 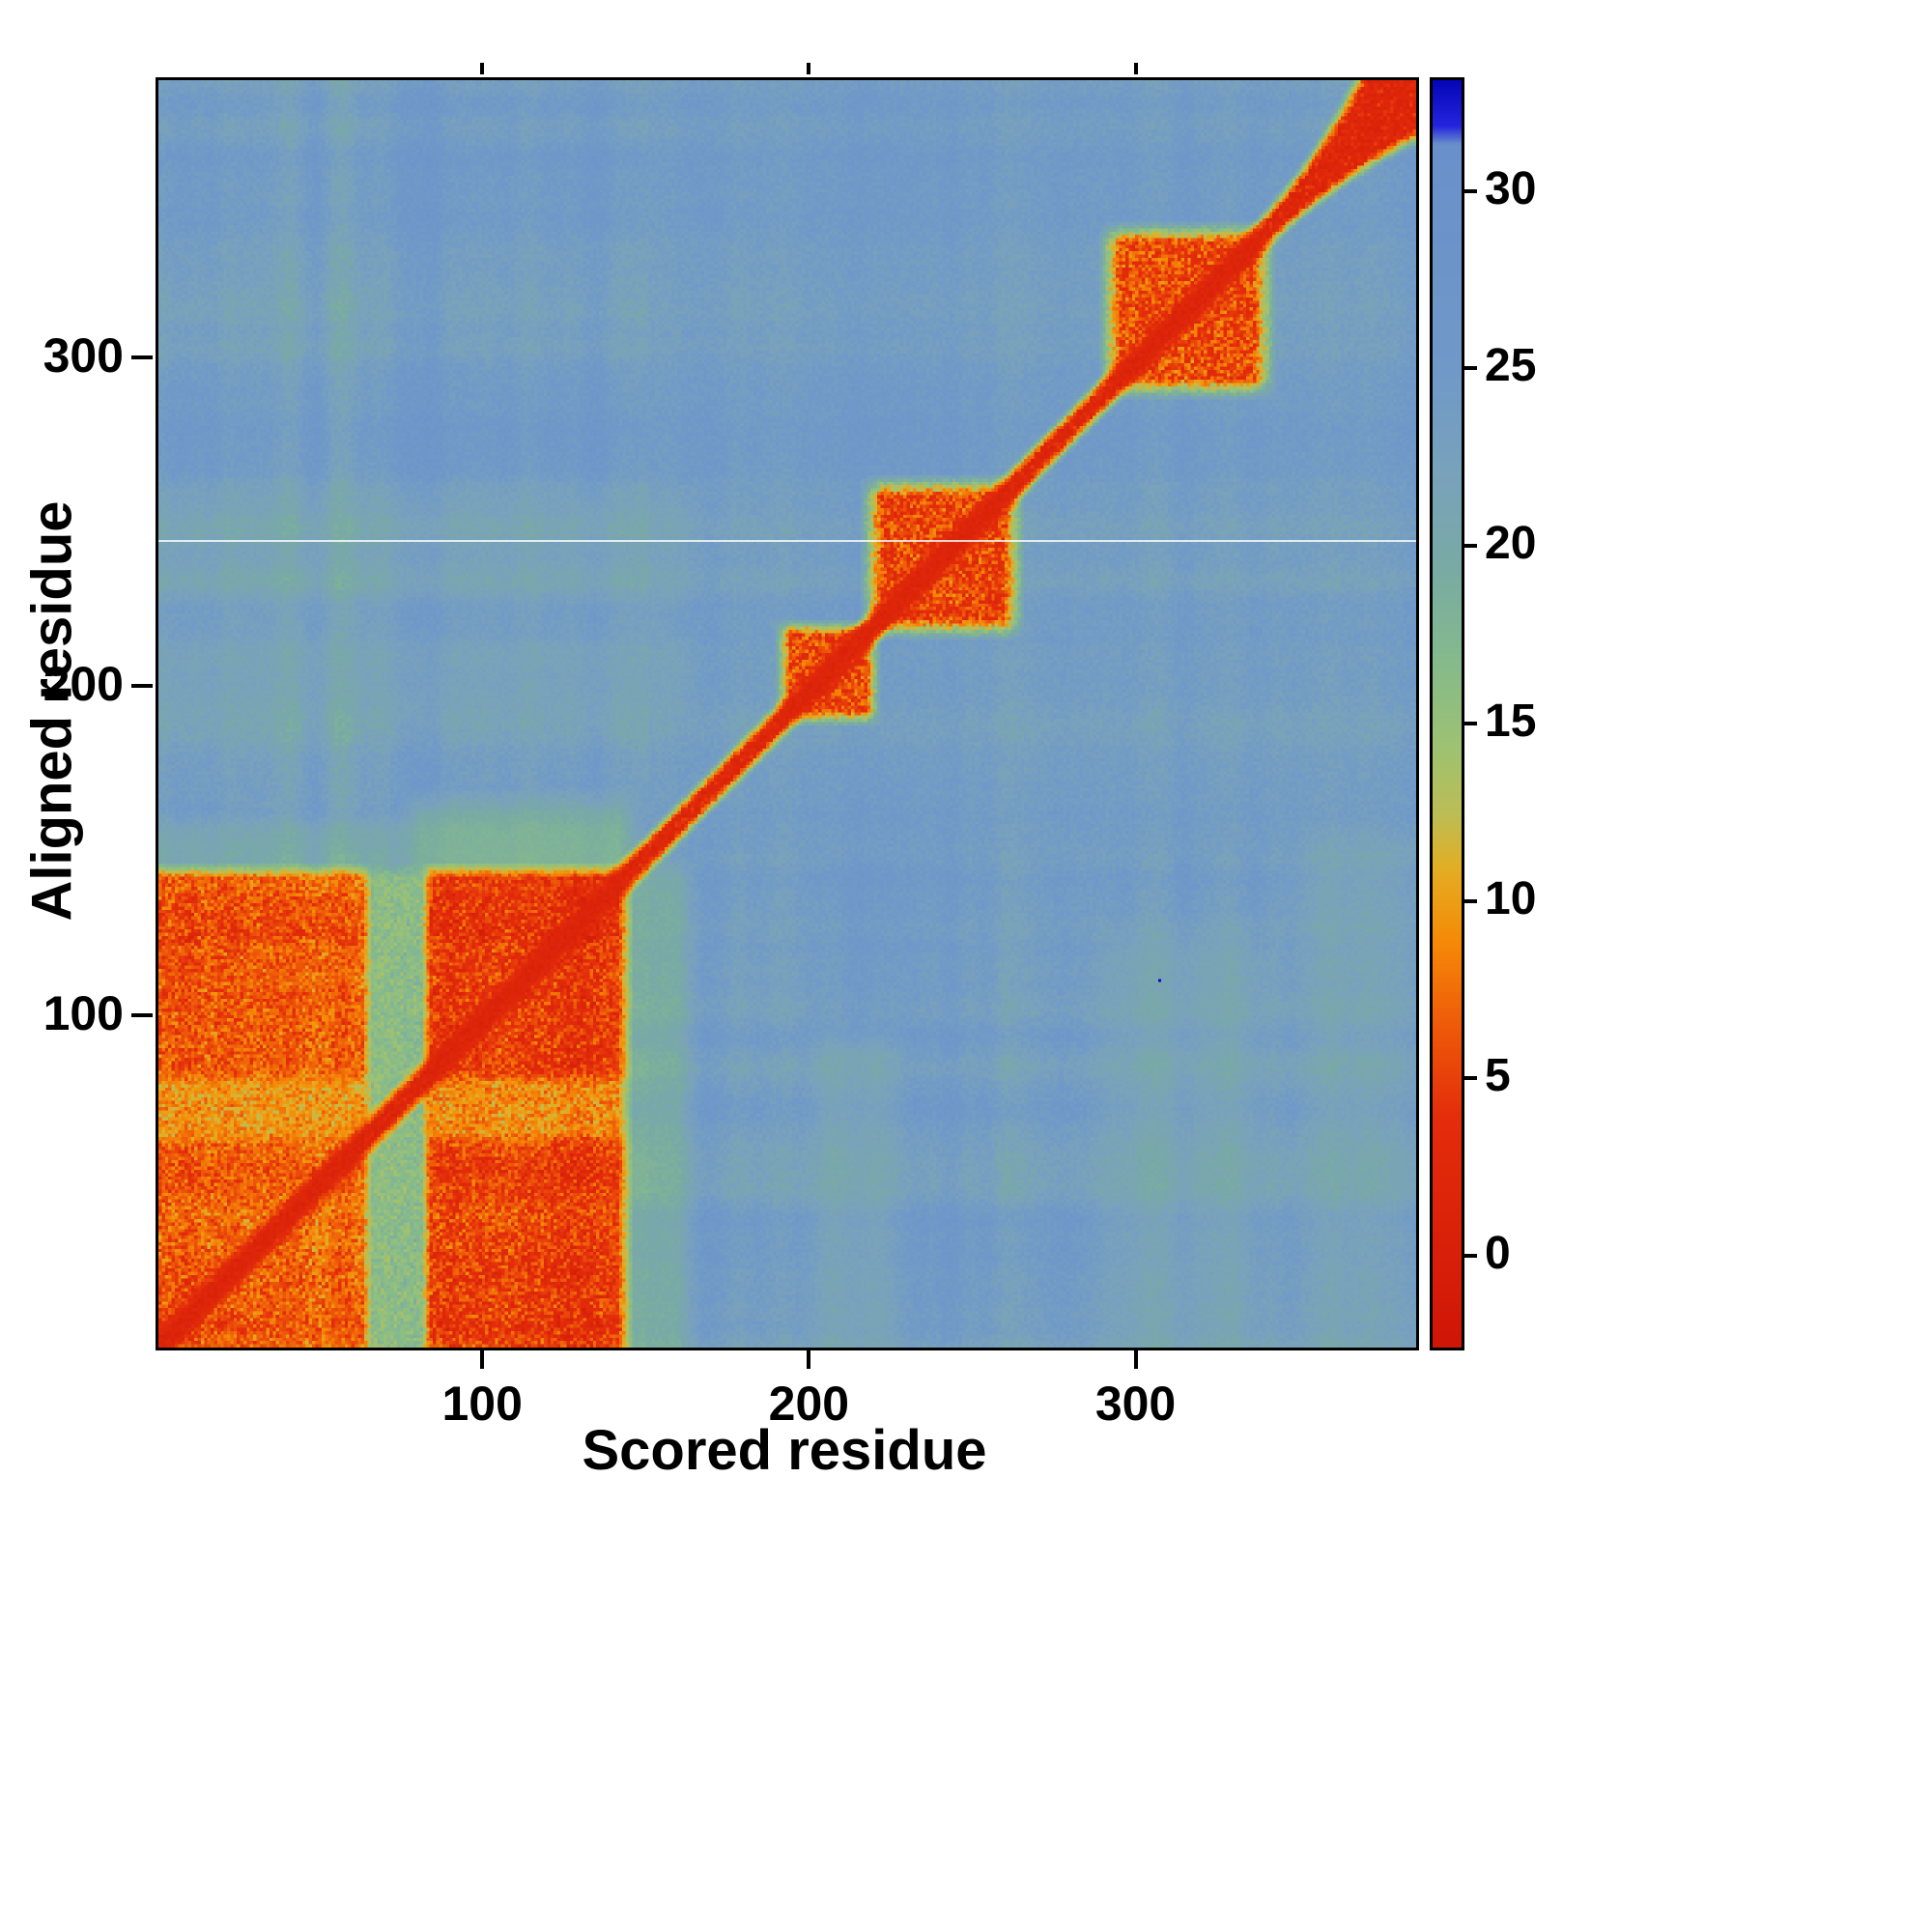 What do you see at coordinates (784, 1450) in the screenshot?
I see `x-axis-title: Scored residue` at bounding box center [784, 1450].